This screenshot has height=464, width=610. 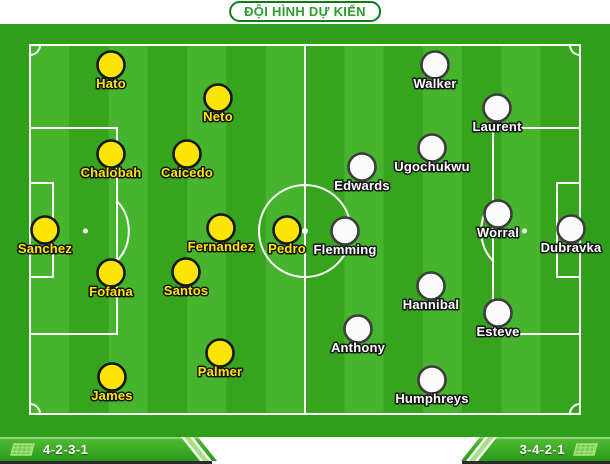 I want to click on player: Neto, so click(x=218, y=104).